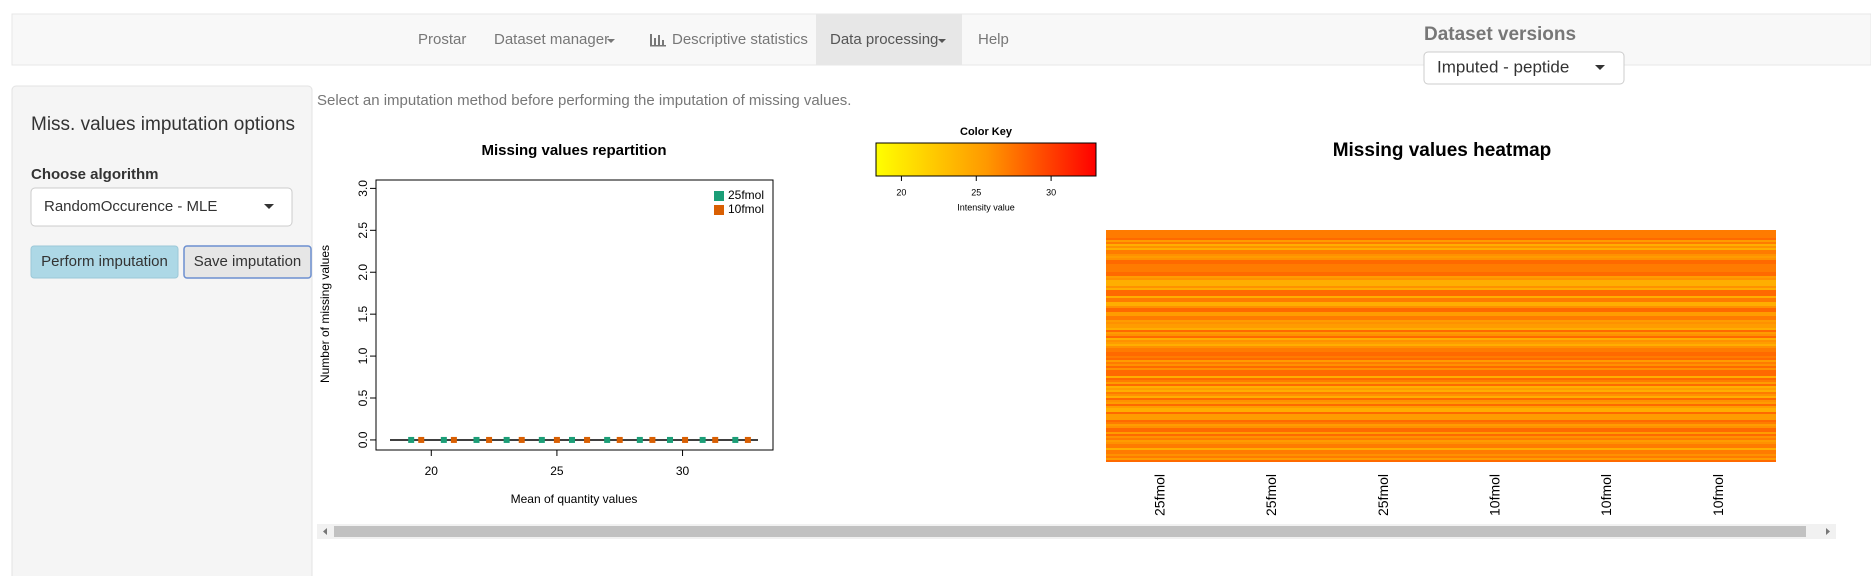 This screenshot has height=581, width=1871. What do you see at coordinates (363, 230) in the screenshot?
I see `y-tick-label: 2.5` at bounding box center [363, 230].